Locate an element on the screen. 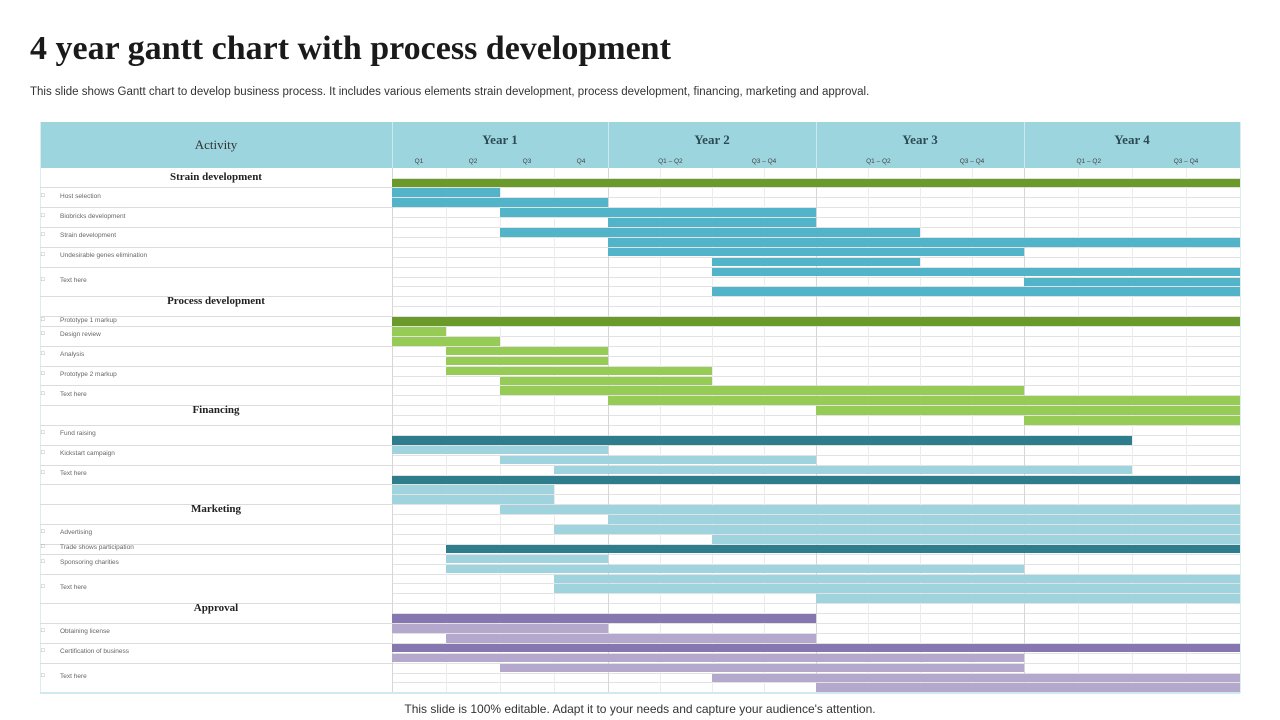 Image resolution: width=1280 pixels, height=720 pixels. activity-label: Sponsoring charities is located at coordinates (89, 563).